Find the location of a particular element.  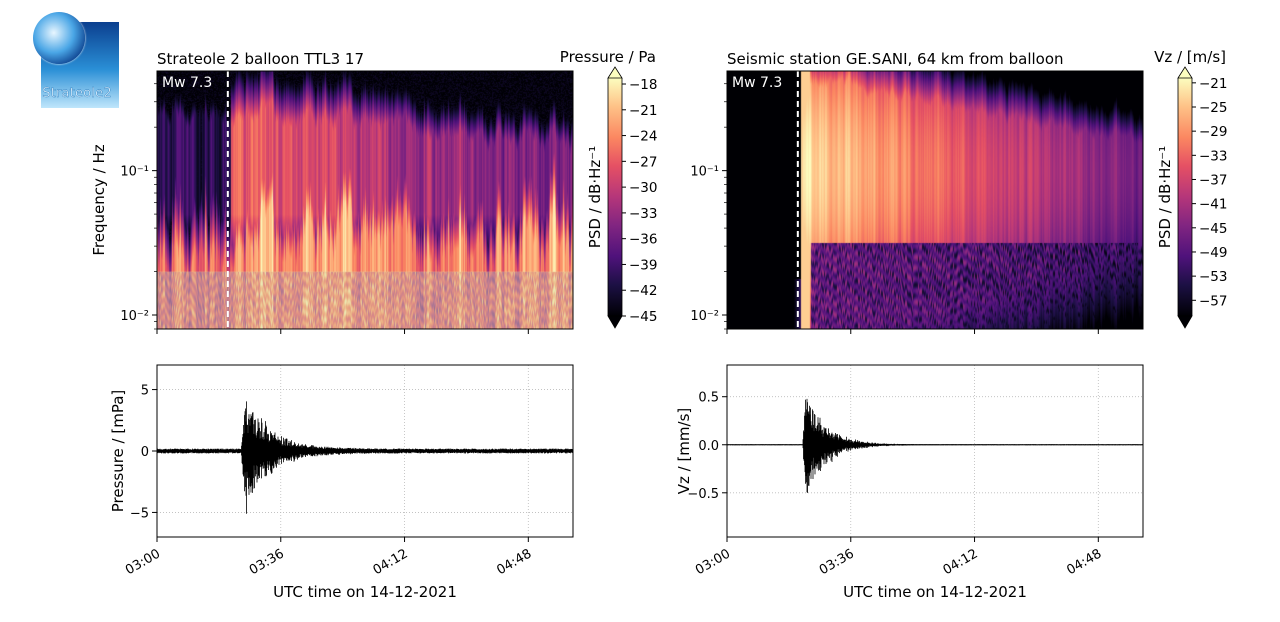

y-tick-label: 0.0 is located at coordinates (708, 446).